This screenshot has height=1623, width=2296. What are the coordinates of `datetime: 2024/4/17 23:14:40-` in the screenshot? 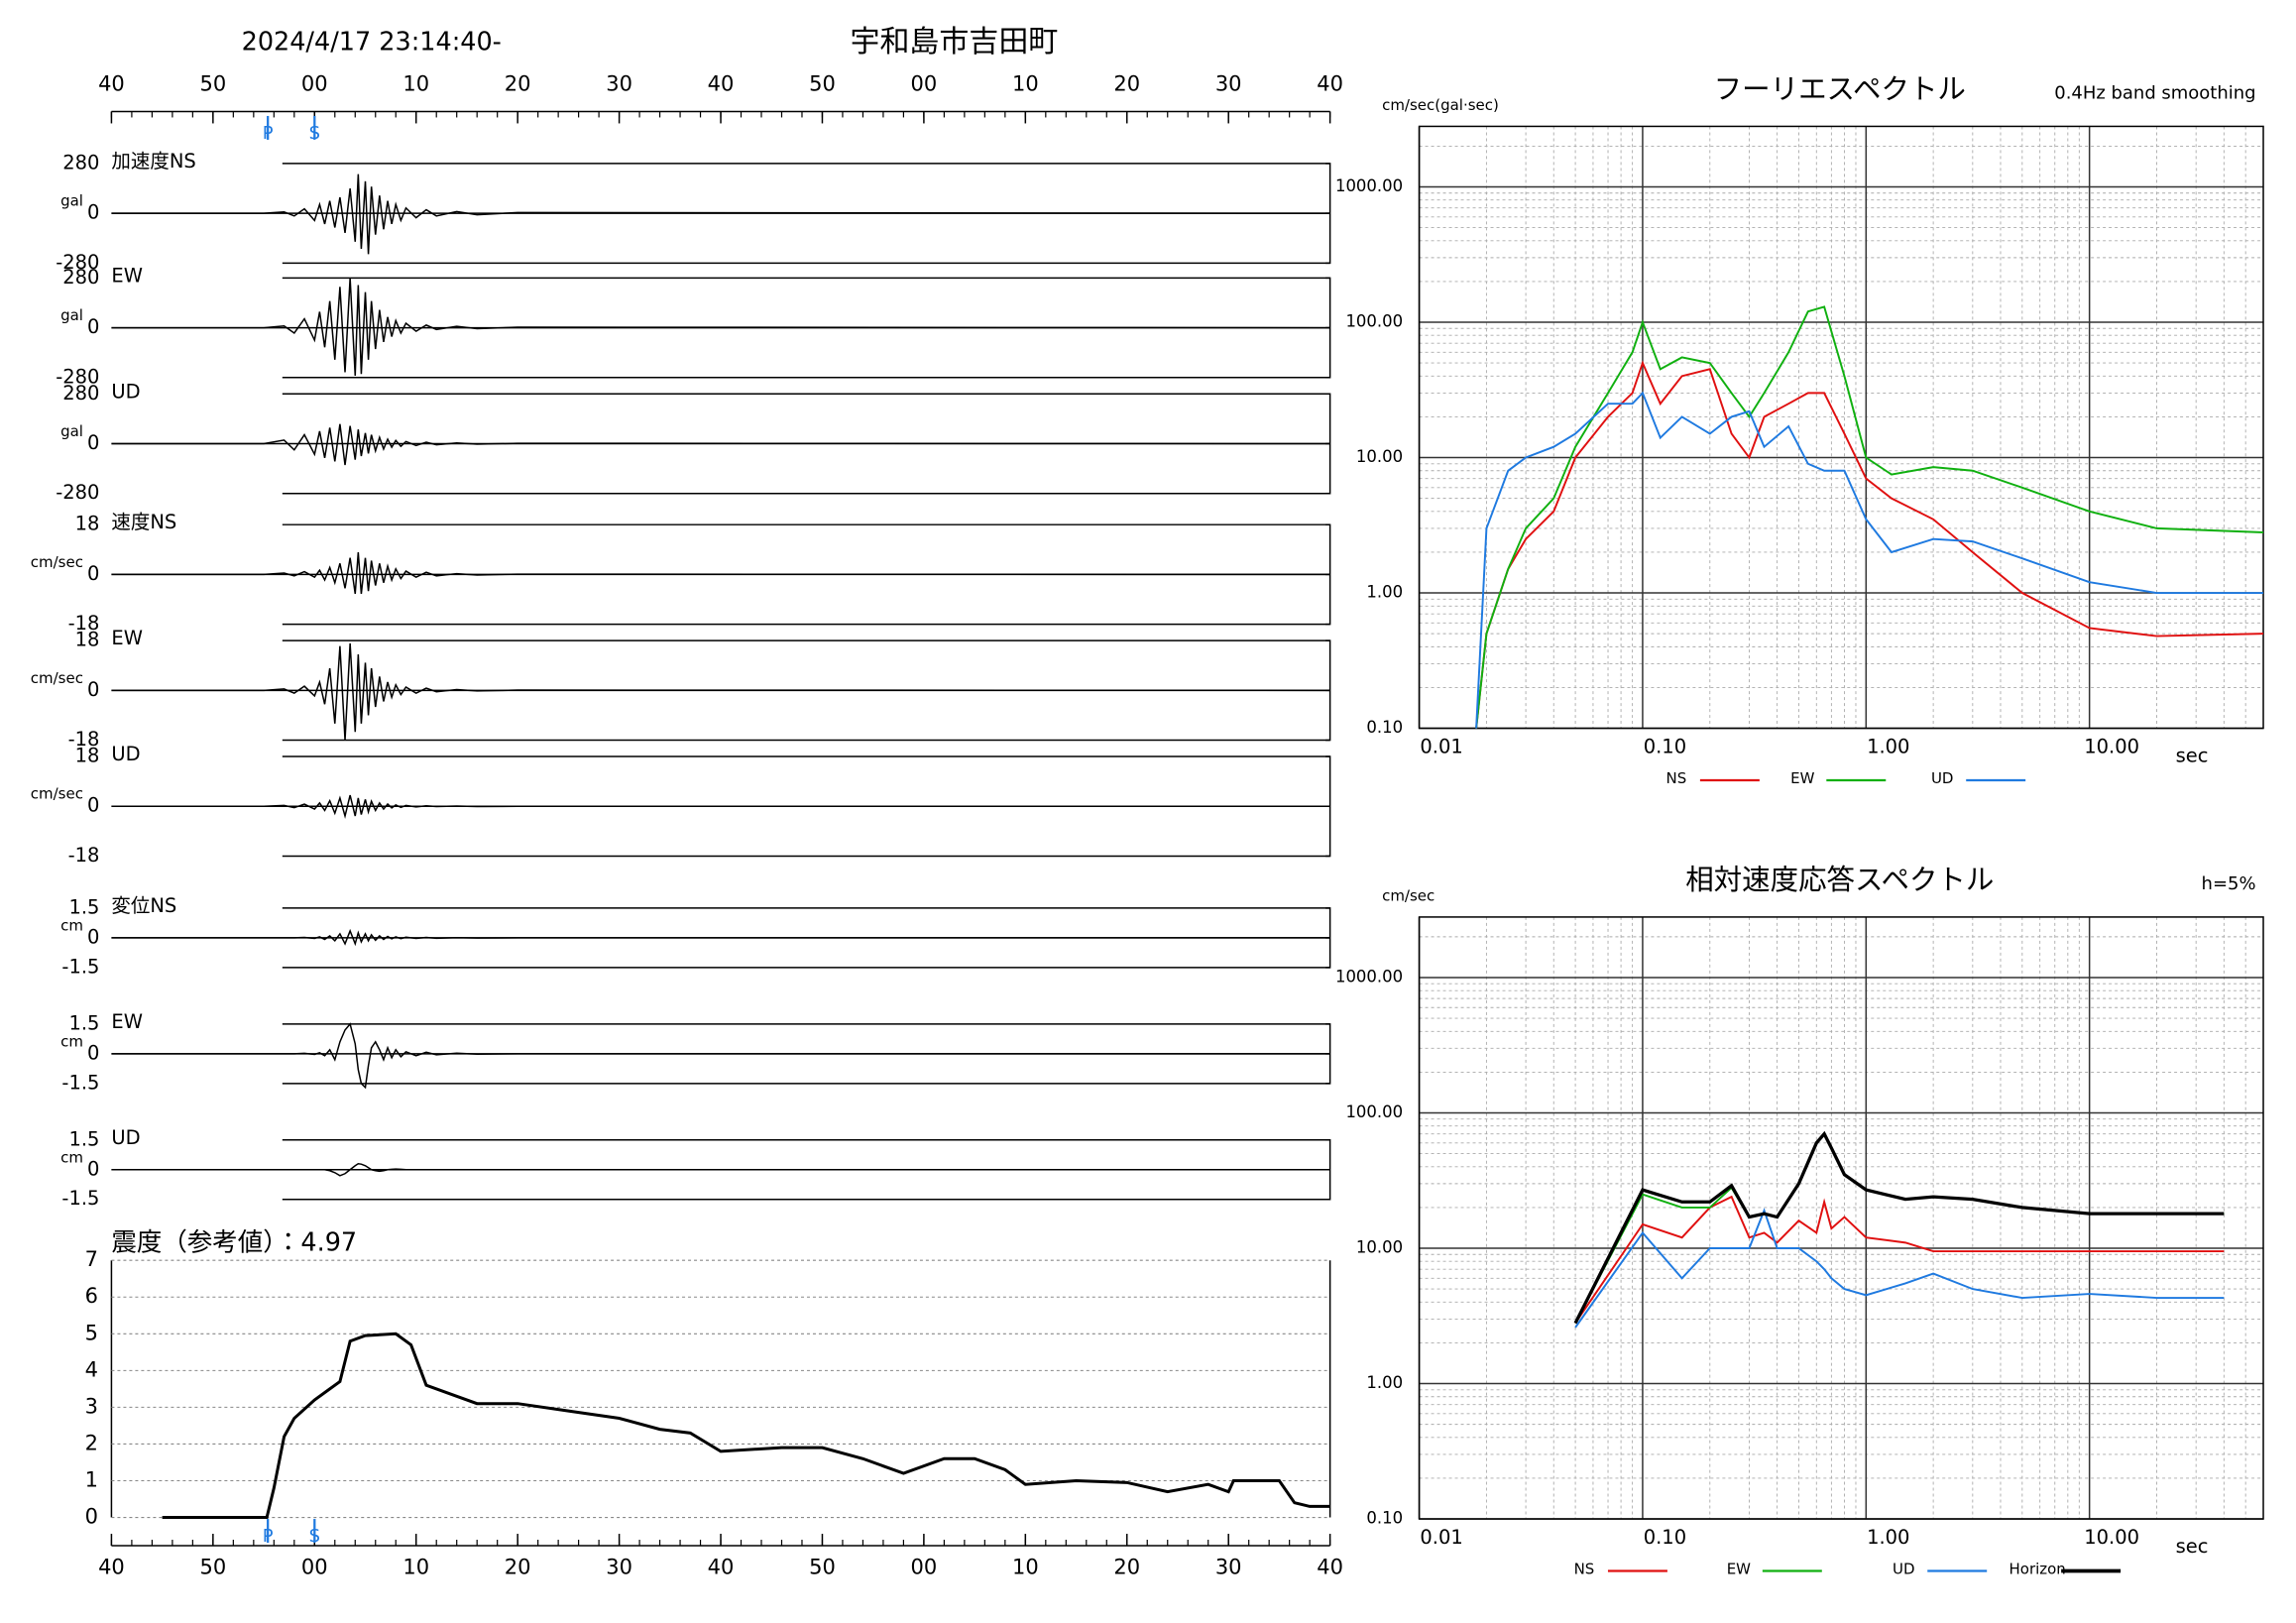 It's located at (372, 43).